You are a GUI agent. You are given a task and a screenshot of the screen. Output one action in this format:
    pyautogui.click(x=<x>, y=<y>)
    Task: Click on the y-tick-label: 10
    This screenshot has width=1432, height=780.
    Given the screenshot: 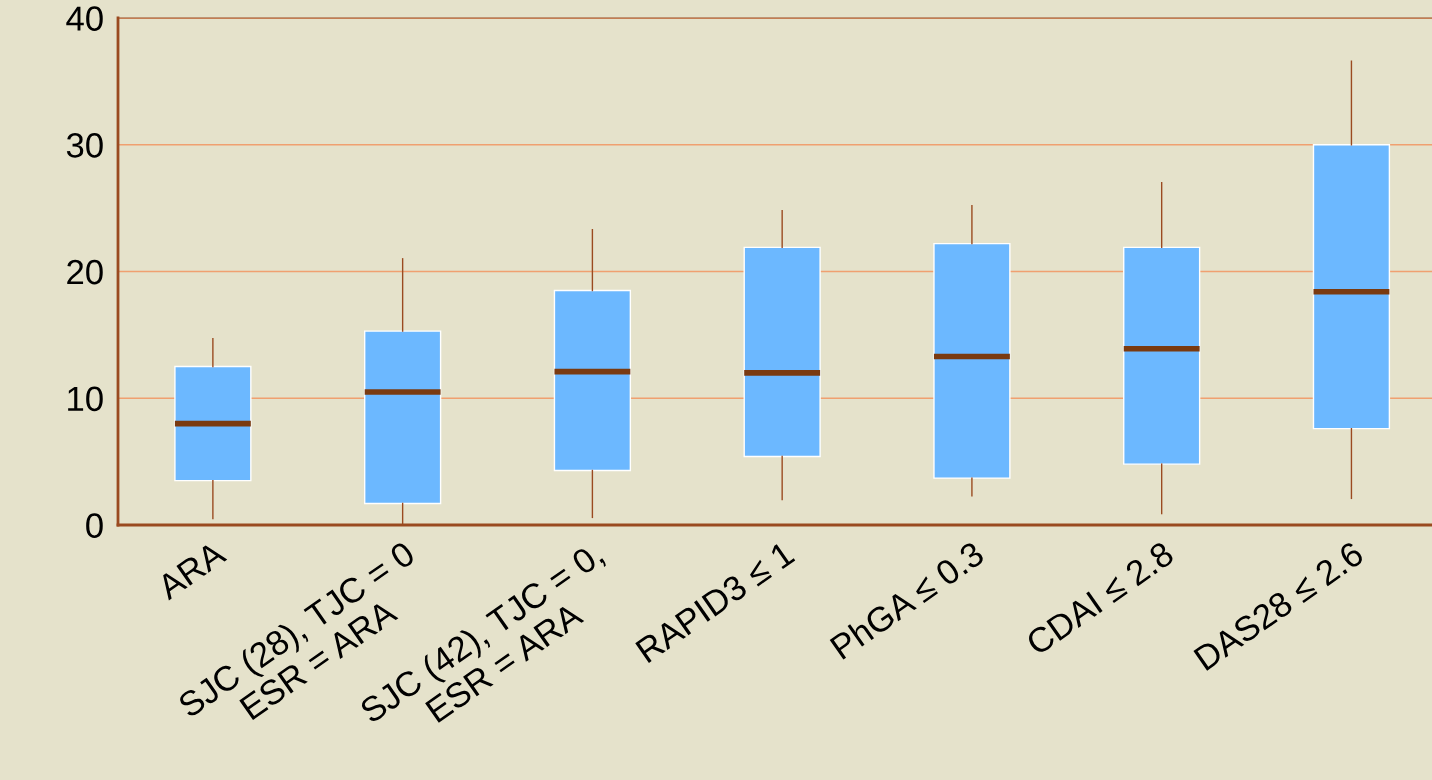 What is the action you would take?
    pyautogui.click(x=85, y=399)
    